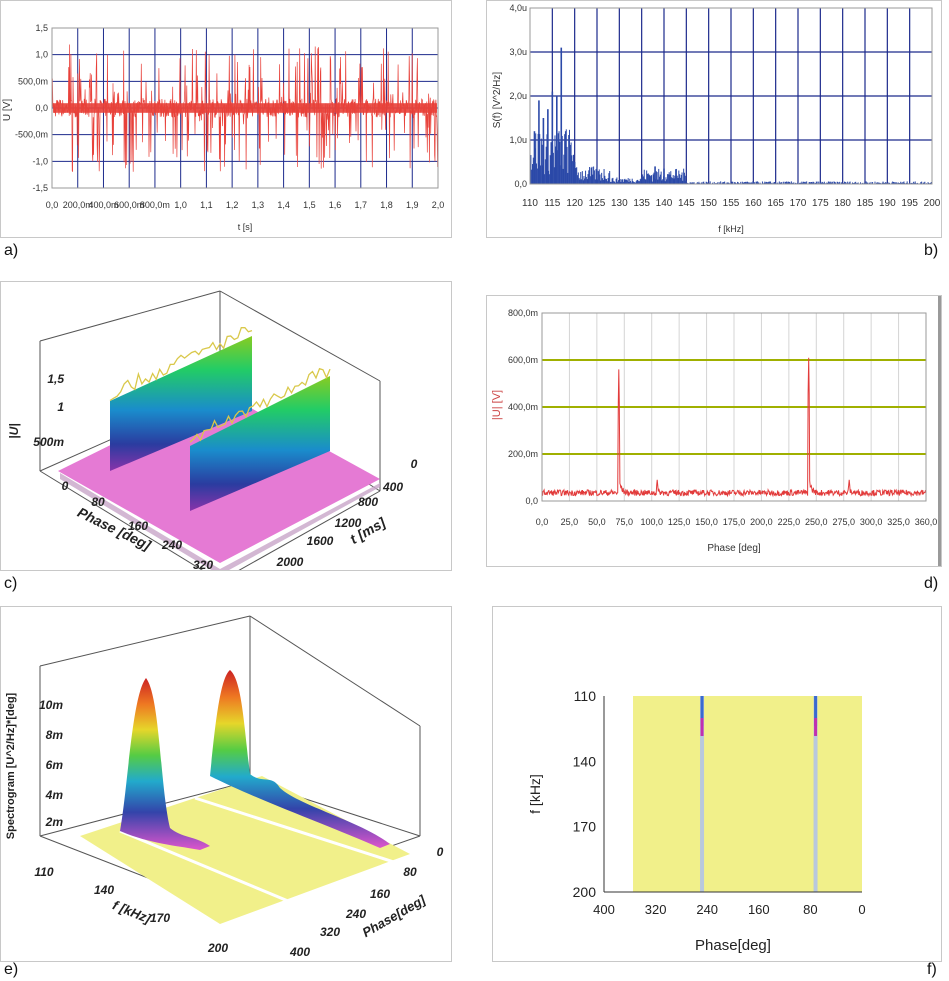  Describe the element at coordinates (931, 583) in the screenshot. I see `panel-label-d: d)` at that location.